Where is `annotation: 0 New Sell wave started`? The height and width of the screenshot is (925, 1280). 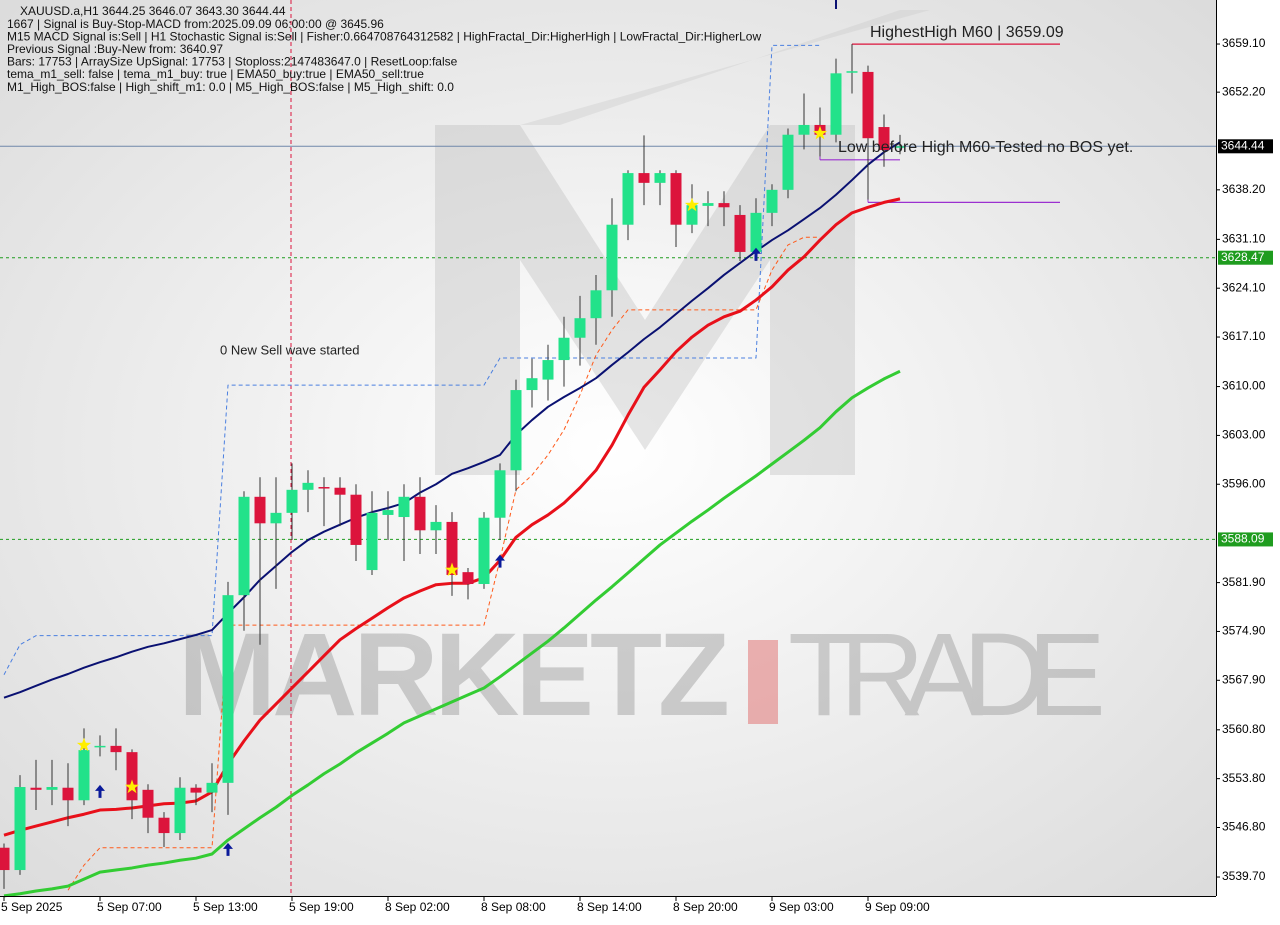 annotation: 0 New Sell wave started is located at coordinates (289, 349).